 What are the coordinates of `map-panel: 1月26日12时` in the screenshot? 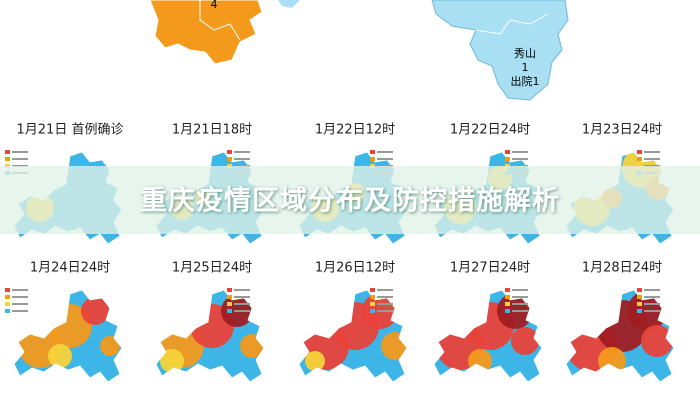 It's located at (353, 322).